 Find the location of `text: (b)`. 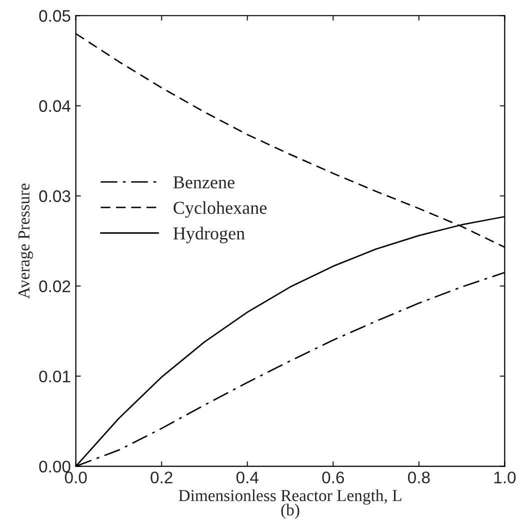

text: (b) is located at coordinates (290, 511).